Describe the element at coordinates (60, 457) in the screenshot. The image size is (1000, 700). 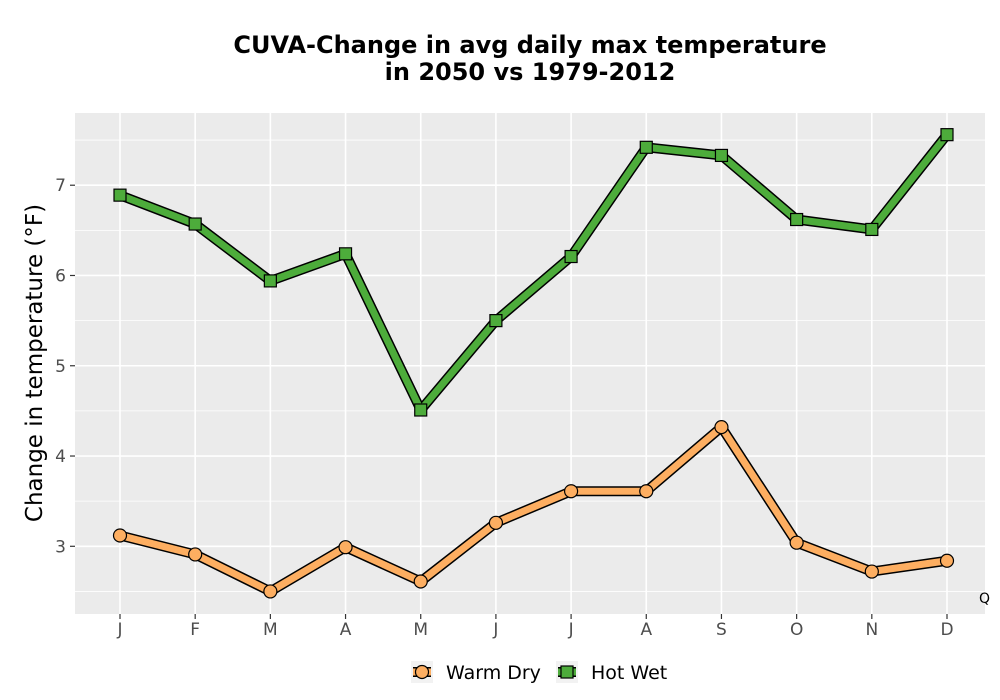
I see `y-tick-label: 4` at that location.